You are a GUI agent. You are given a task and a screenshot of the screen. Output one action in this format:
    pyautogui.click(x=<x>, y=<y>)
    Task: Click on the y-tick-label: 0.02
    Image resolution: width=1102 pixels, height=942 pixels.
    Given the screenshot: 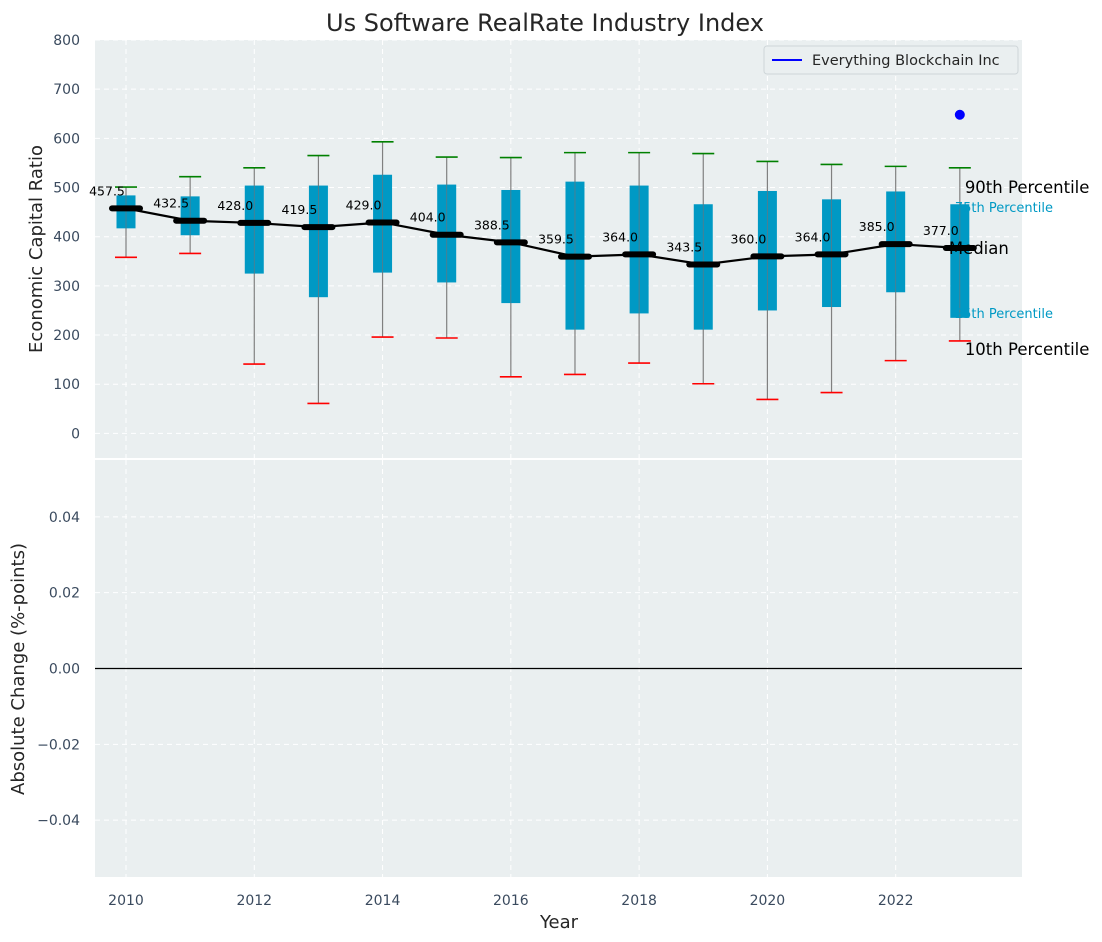 What is the action you would take?
    pyautogui.click(x=64, y=594)
    